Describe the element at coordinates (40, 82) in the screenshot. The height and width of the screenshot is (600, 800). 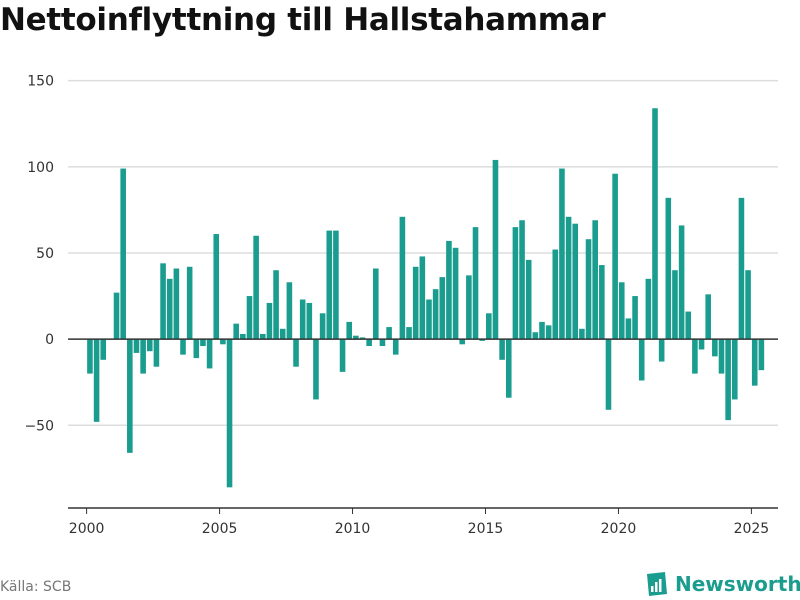
I see `y-tick-label: 150` at that location.